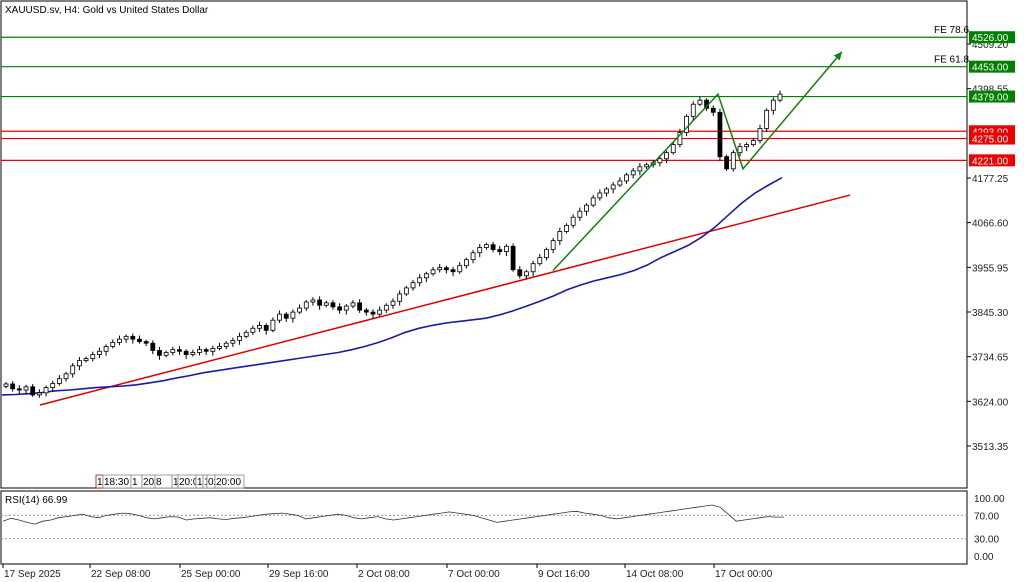 This screenshot has height=582, width=1024. Describe the element at coordinates (990, 90) in the screenshot. I see `price-tick-label: 4398.55` at that location.